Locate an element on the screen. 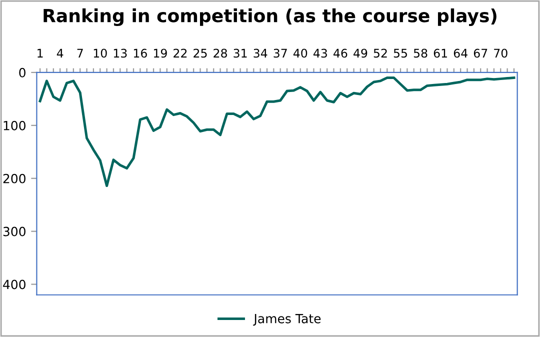  x-tick-label: 58 is located at coordinates (421, 53).